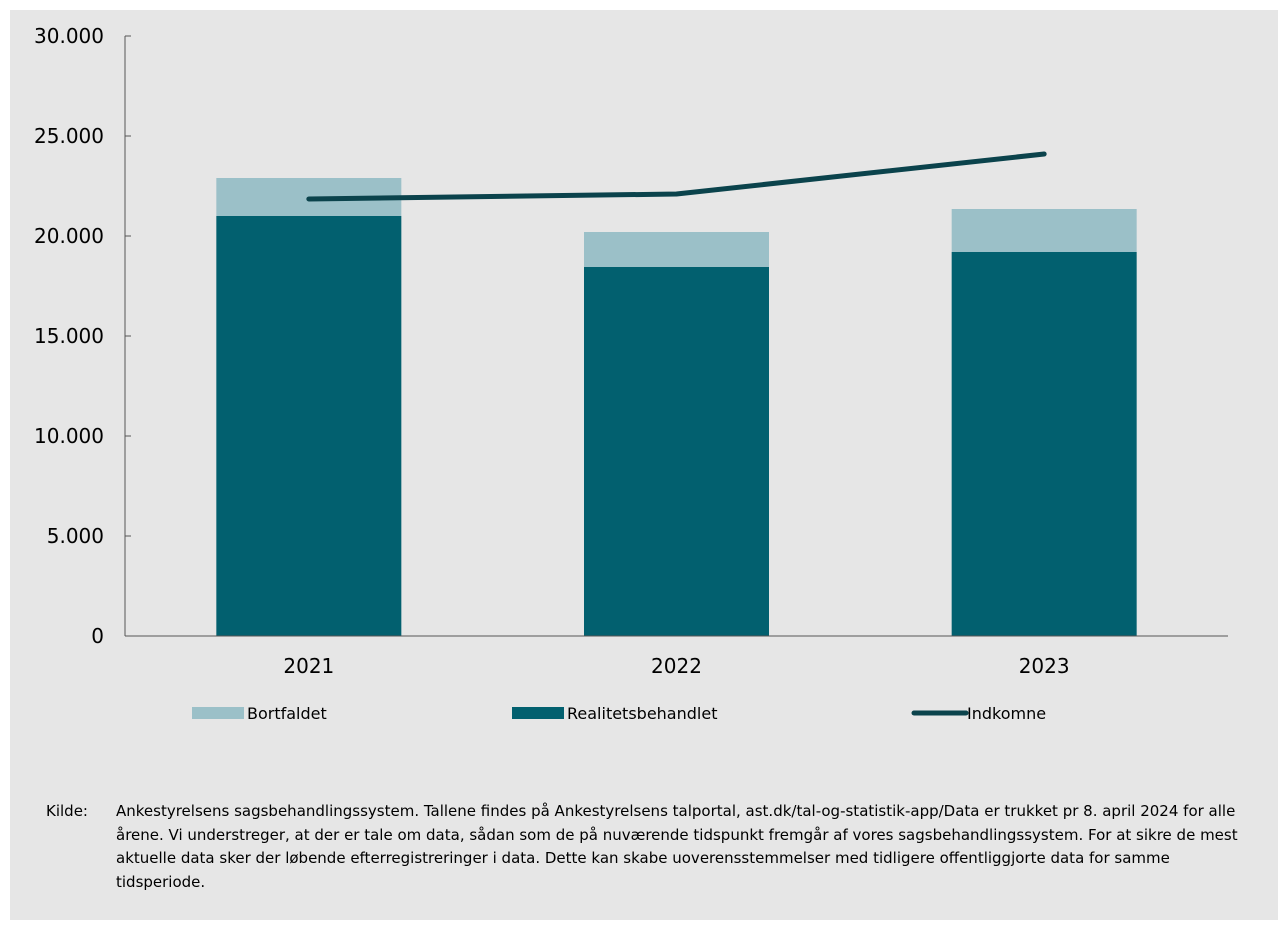 The width and height of the screenshot is (1284, 930). What do you see at coordinates (69, 336) in the screenshot?
I see `y-tick-label-15000: 15.000` at bounding box center [69, 336].